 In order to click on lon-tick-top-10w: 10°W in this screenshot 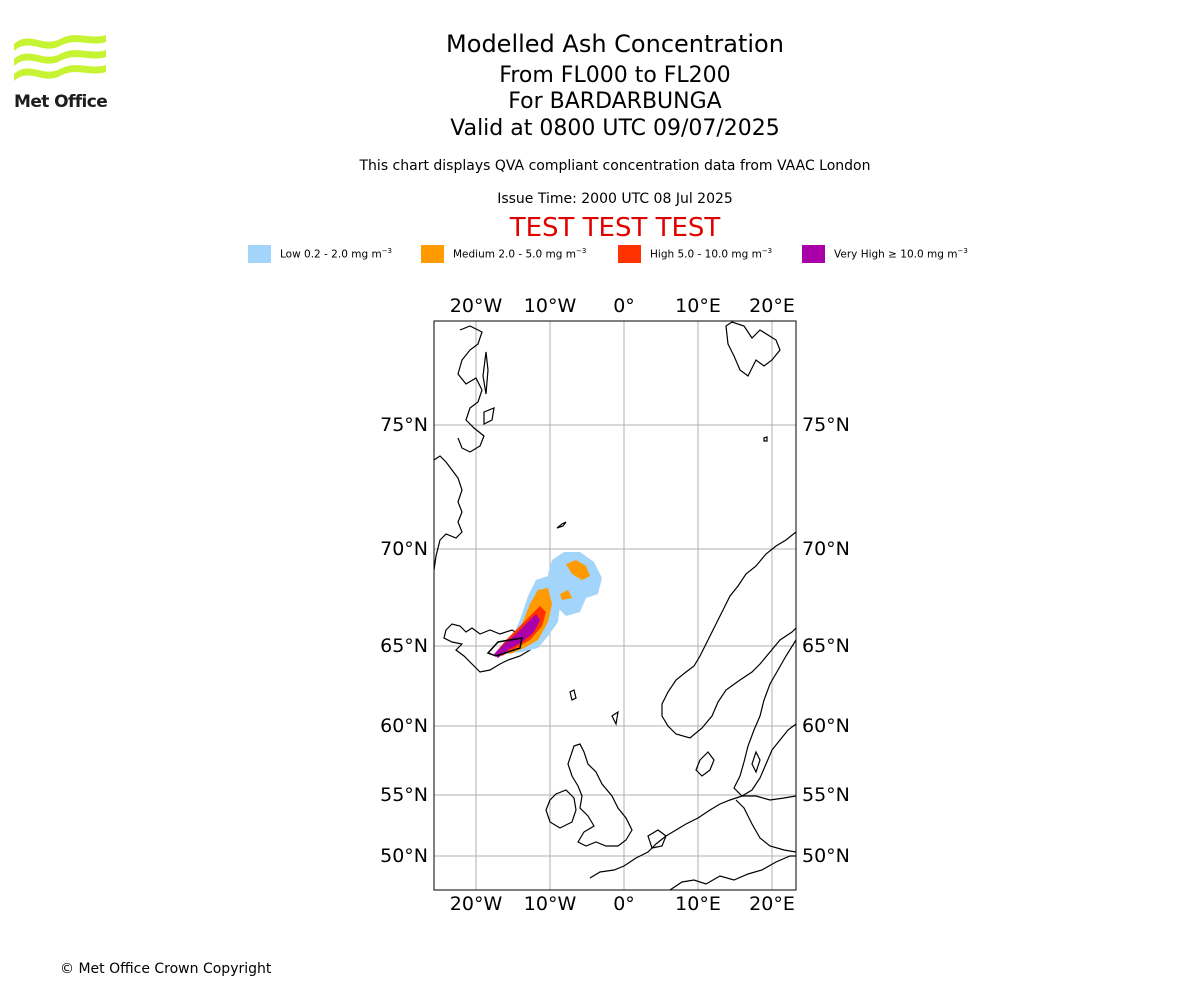, I will do `click(550, 306)`.